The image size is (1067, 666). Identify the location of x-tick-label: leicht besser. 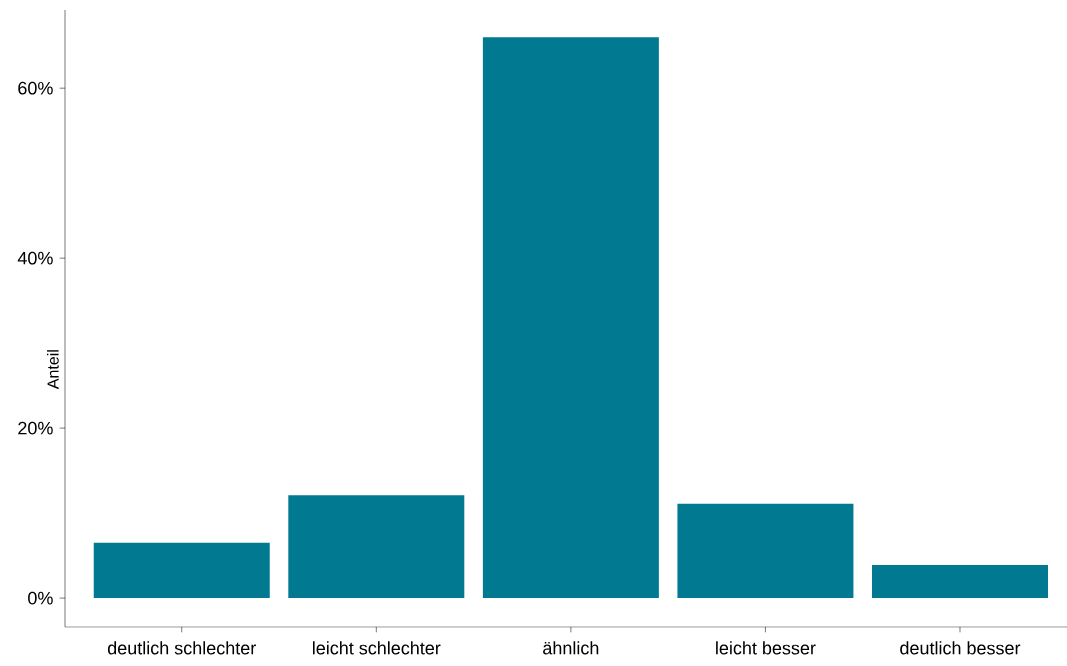
(766, 648).